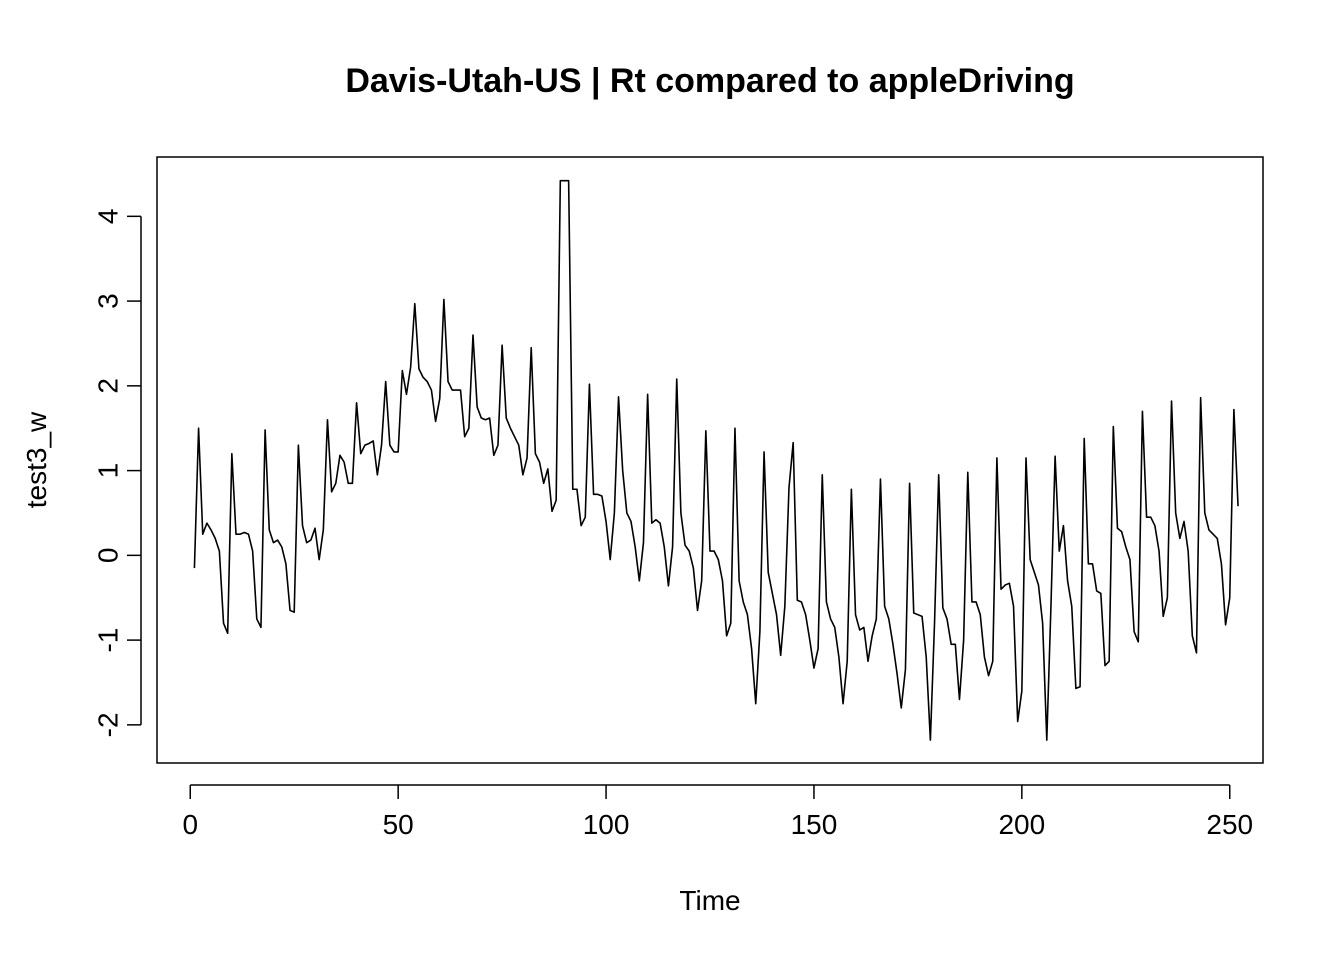 This screenshot has height=960, width=1344. What do you see at coordinates (709, 900) in the screenshot?
I see `x-axis-label: Time` at bounding box center [709, 900].